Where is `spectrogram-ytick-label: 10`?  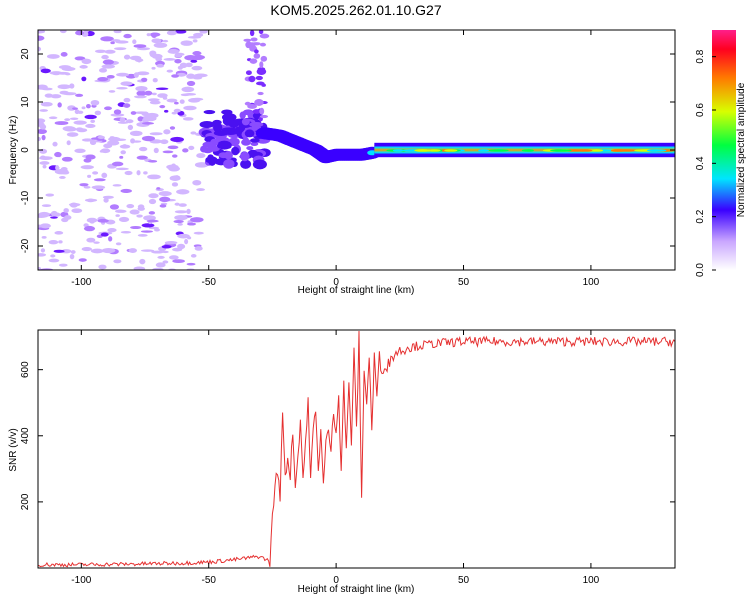
spectrogram-ytick-label: 10 is located at coordinates (25, 102).